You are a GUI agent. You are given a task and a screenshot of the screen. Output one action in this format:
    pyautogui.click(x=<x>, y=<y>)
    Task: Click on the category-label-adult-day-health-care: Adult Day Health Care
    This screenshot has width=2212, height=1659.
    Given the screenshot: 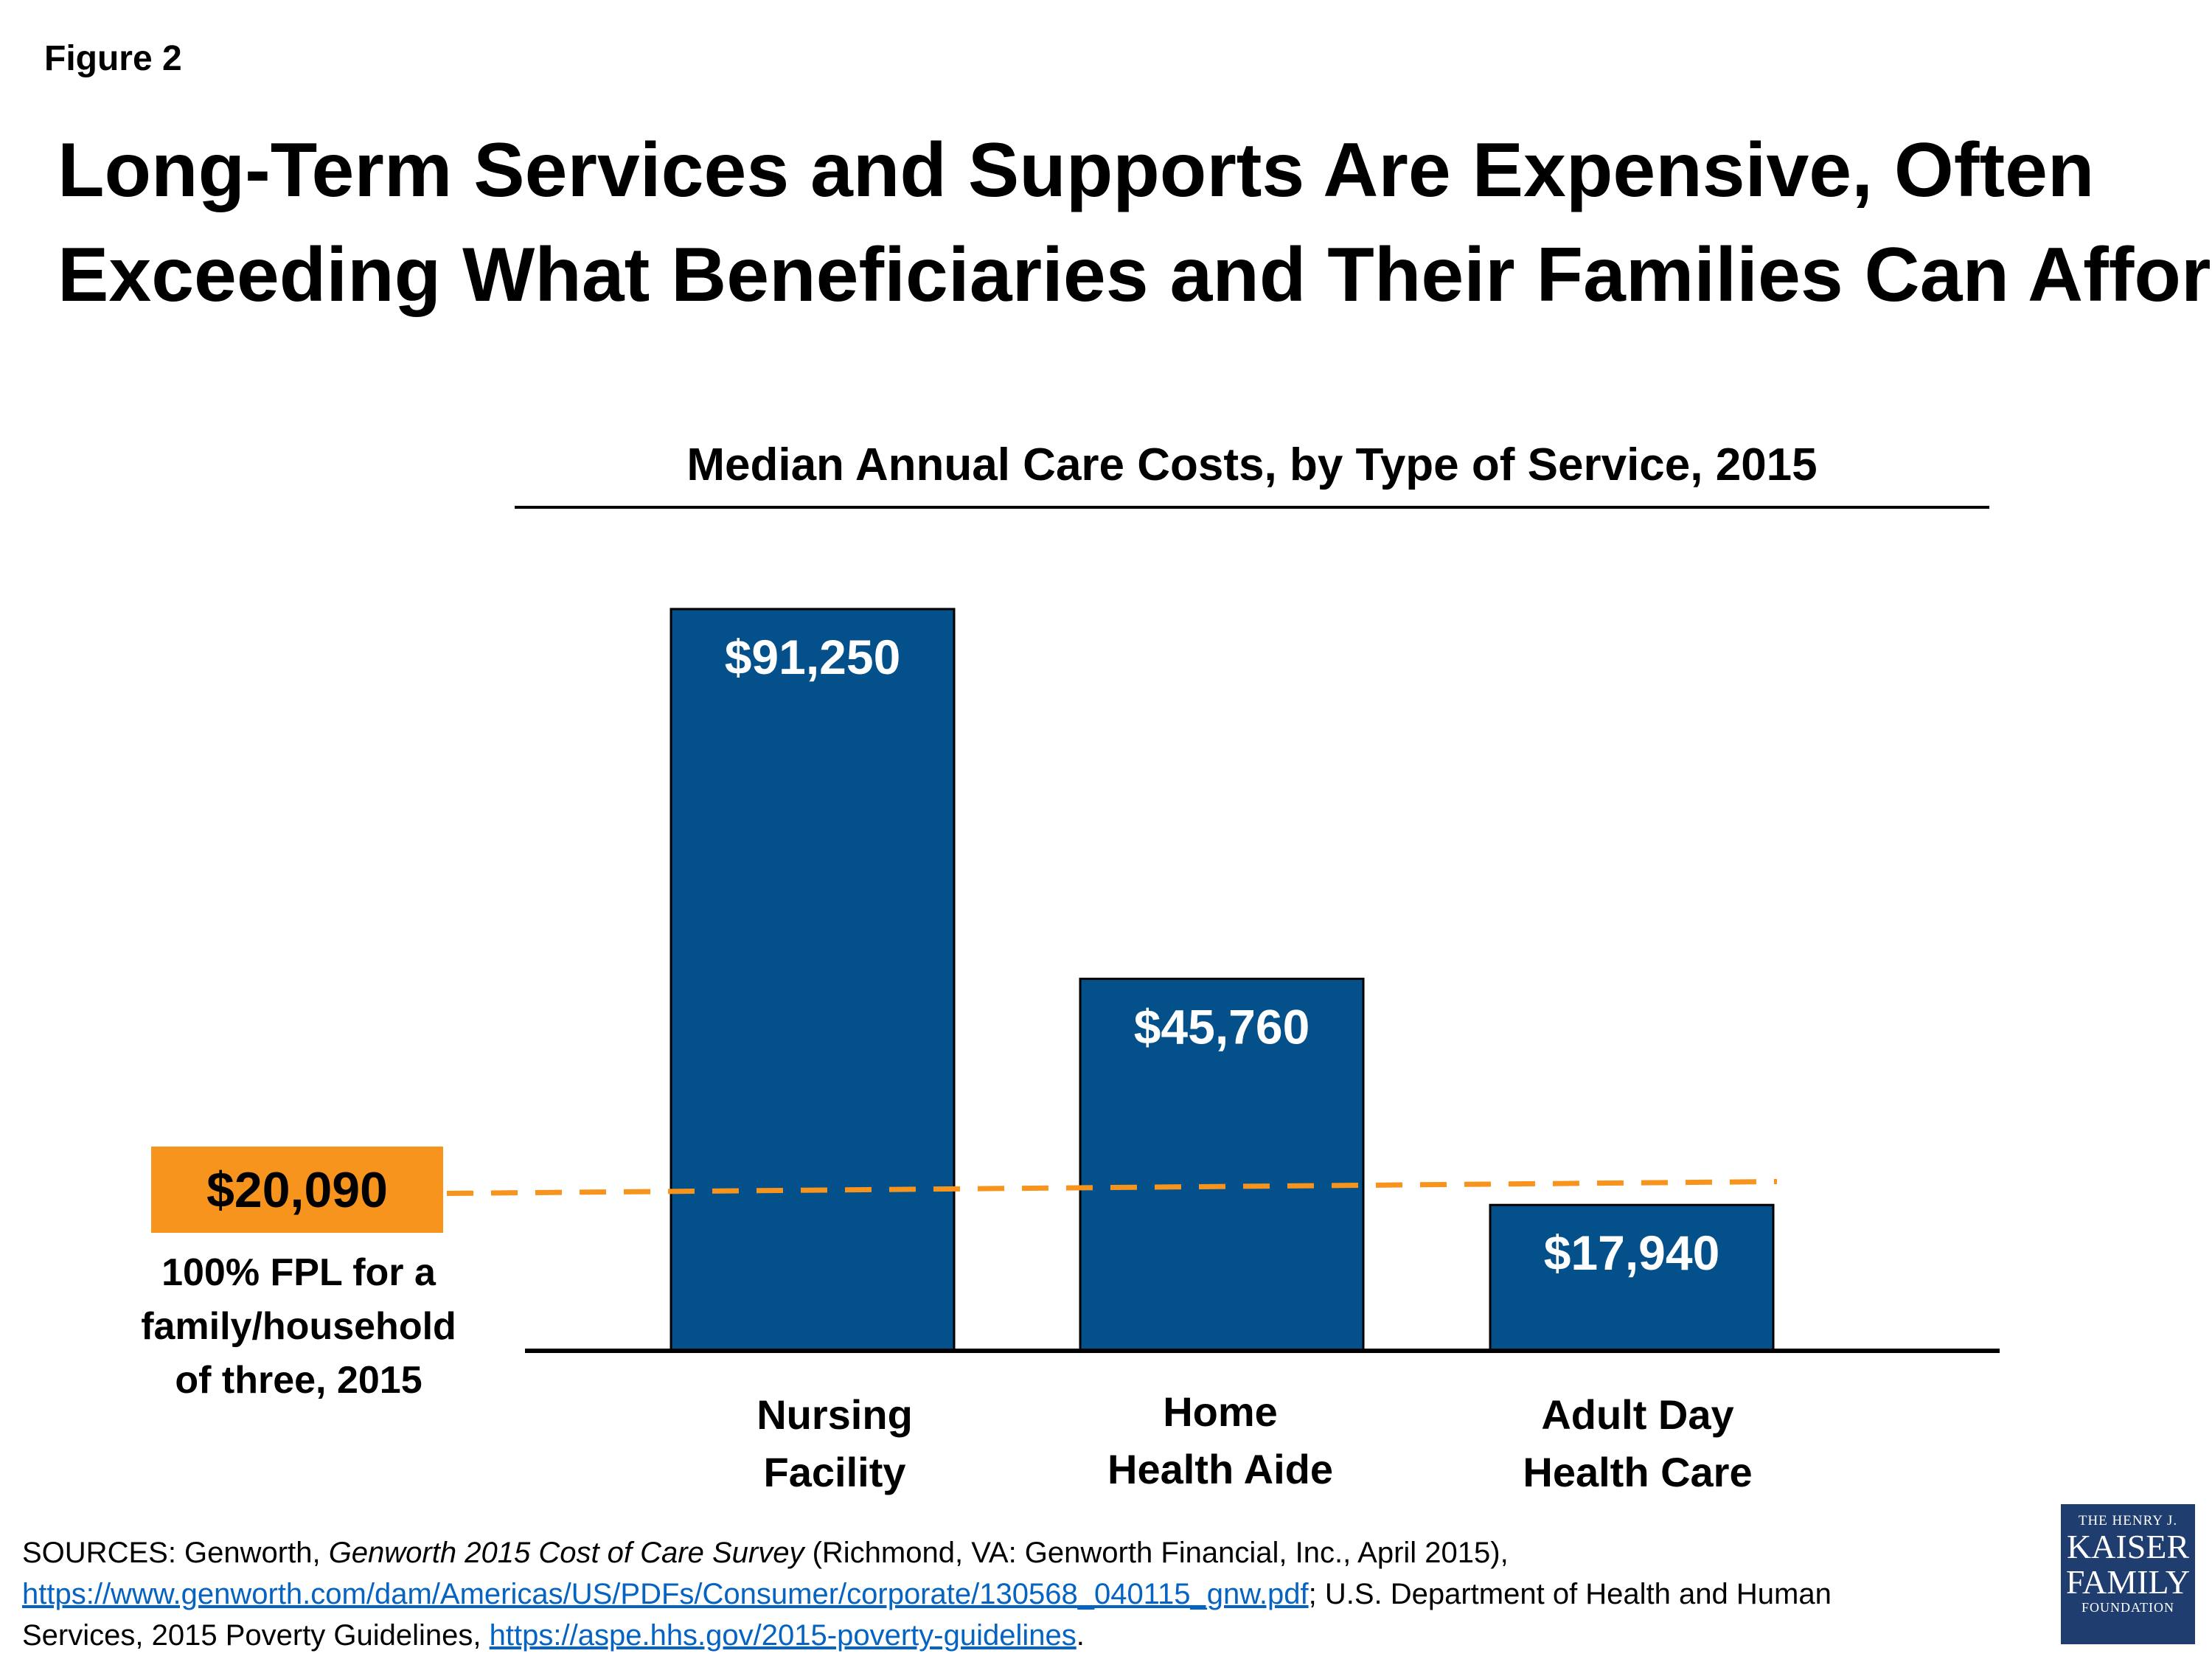 What is the action you would take?
    pyautogui.click(x=1637, y=1443)
    